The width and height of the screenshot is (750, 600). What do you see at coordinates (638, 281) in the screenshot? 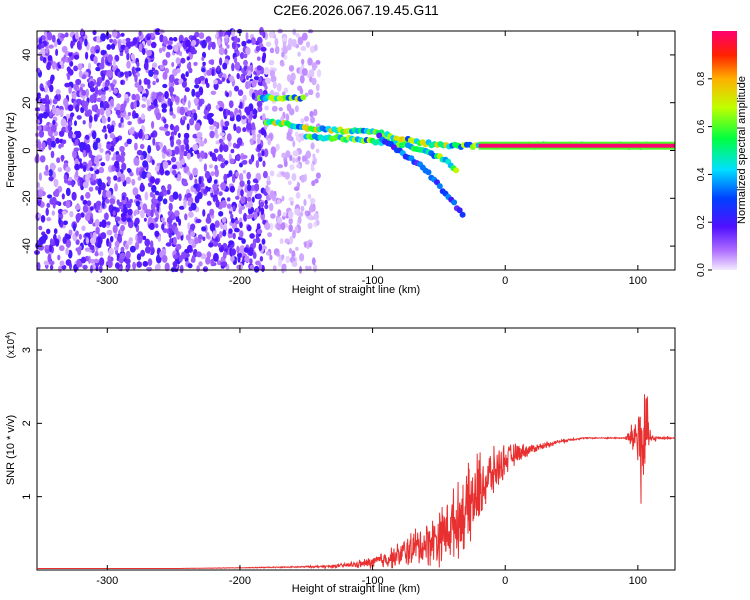
I see `x-tick-label: 100` at bounding box center [638, 281].